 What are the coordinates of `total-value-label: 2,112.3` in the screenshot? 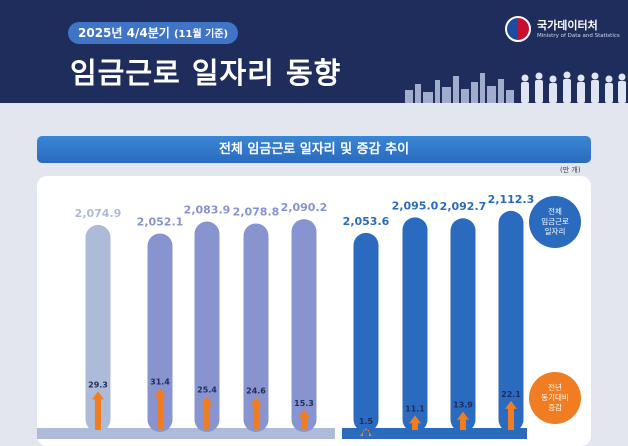 It's located at (511, 199).